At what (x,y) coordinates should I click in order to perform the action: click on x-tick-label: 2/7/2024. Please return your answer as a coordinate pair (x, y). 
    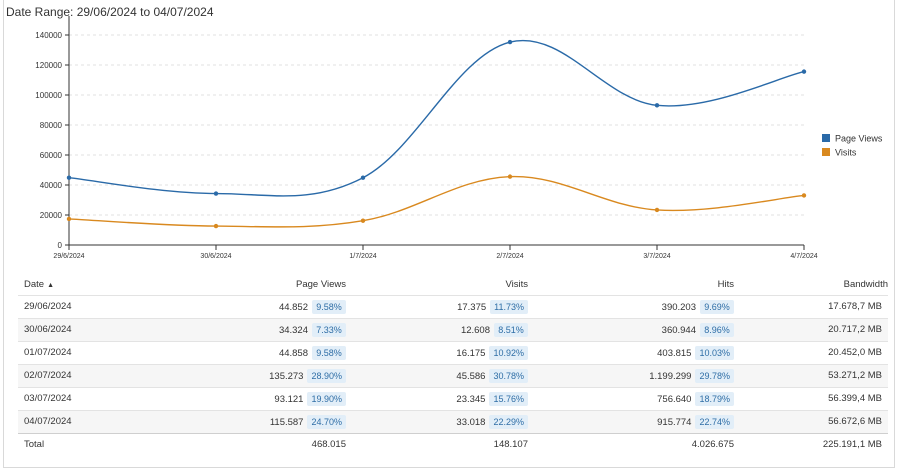
    Looking at the image, I should click on (509, 256).